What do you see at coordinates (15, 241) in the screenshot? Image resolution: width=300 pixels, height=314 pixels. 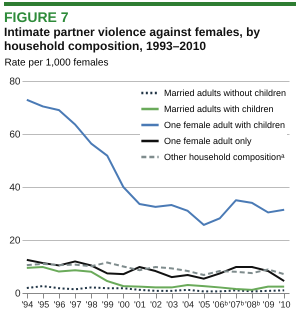 I see `y-tick-label: 20` at bounding box center [15, 241].